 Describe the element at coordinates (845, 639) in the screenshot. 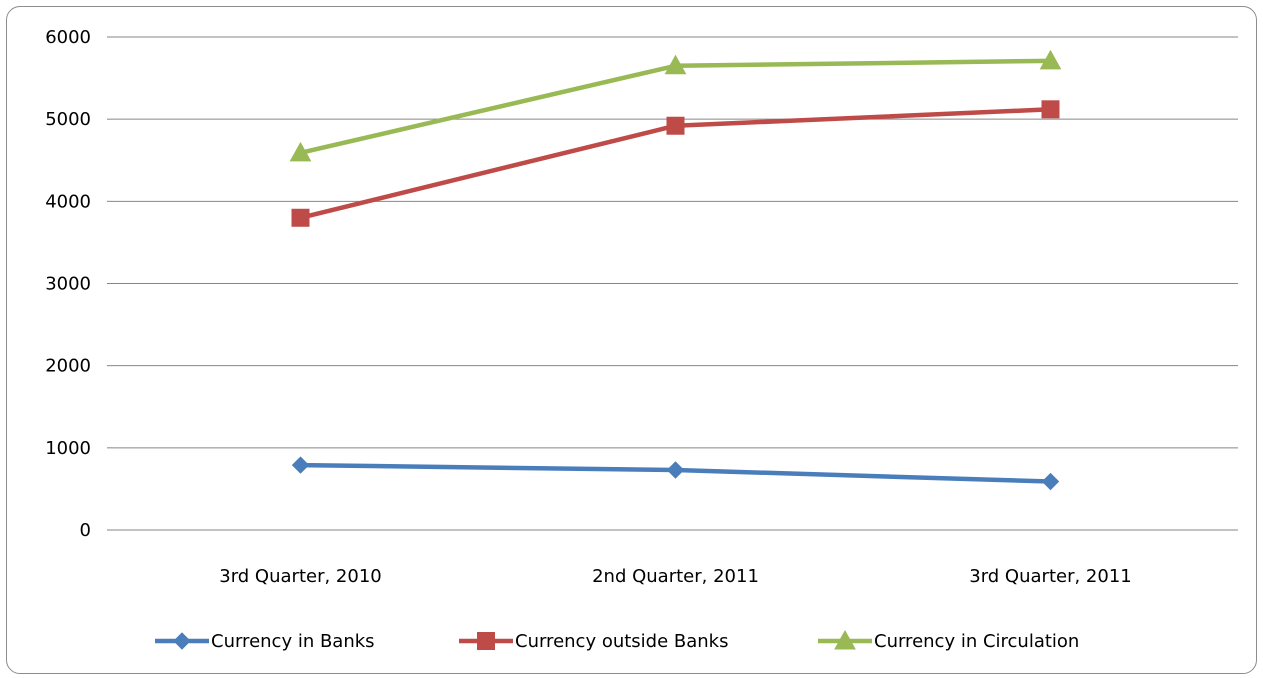

I see `legend-marker-currency-in-circulation` at that location.